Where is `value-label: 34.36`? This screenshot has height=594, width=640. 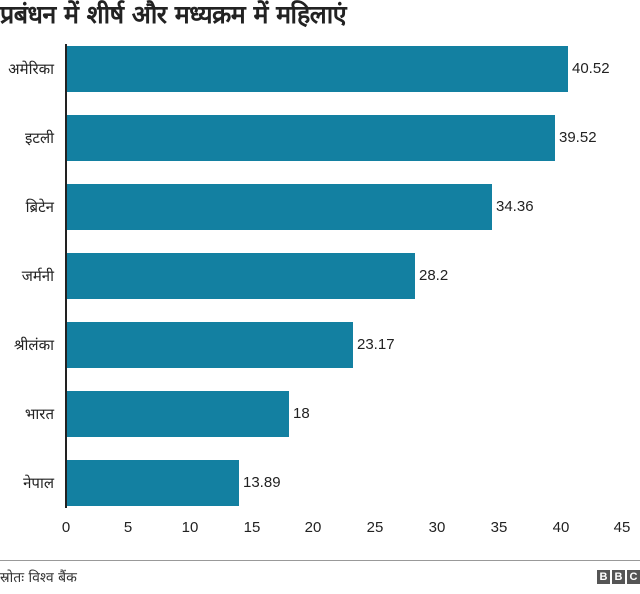 value-label: 34.36 is located at coordinates (515, 206).